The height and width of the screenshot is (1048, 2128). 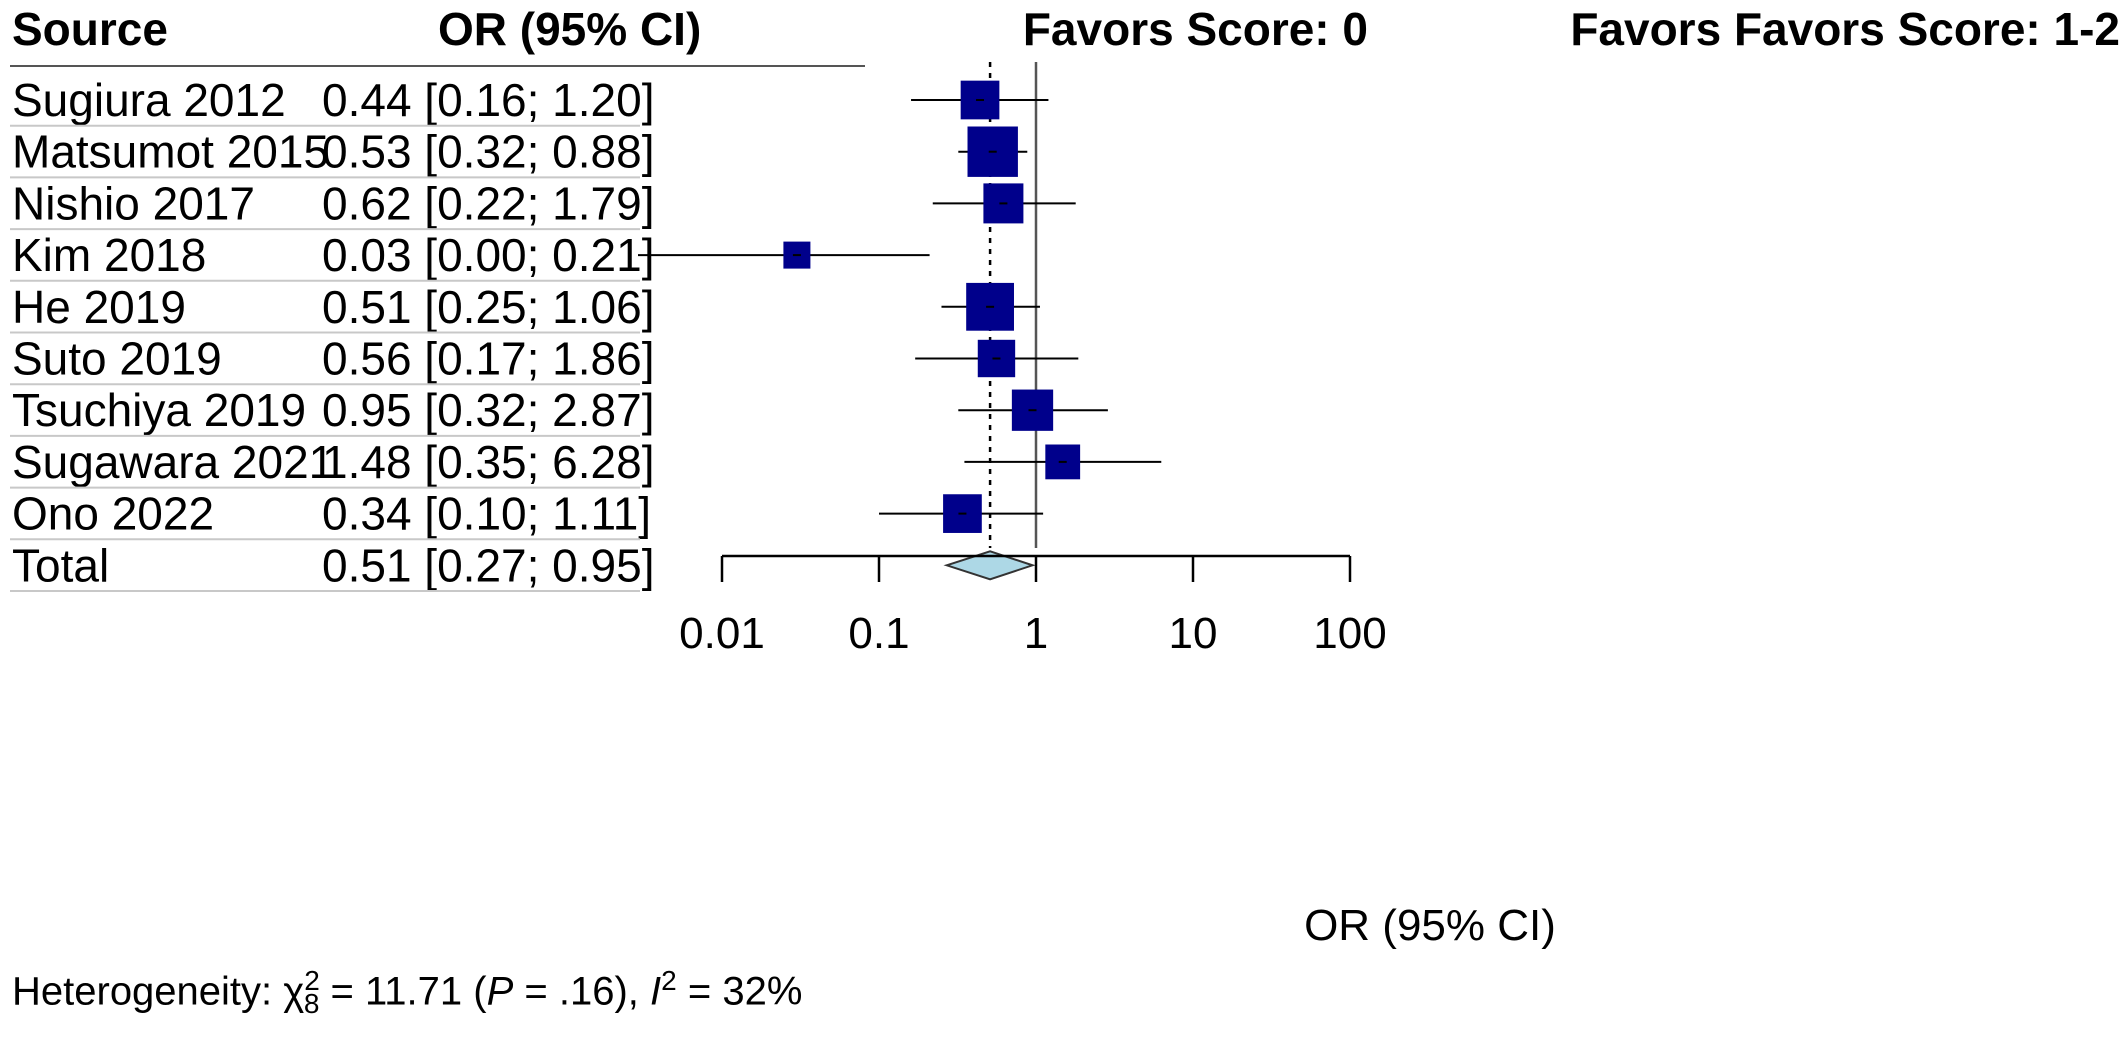 What do you see at coordinates (582, 991) in the screenshot?
I see `p-value: = .16),` at bounding box center [582, 991].